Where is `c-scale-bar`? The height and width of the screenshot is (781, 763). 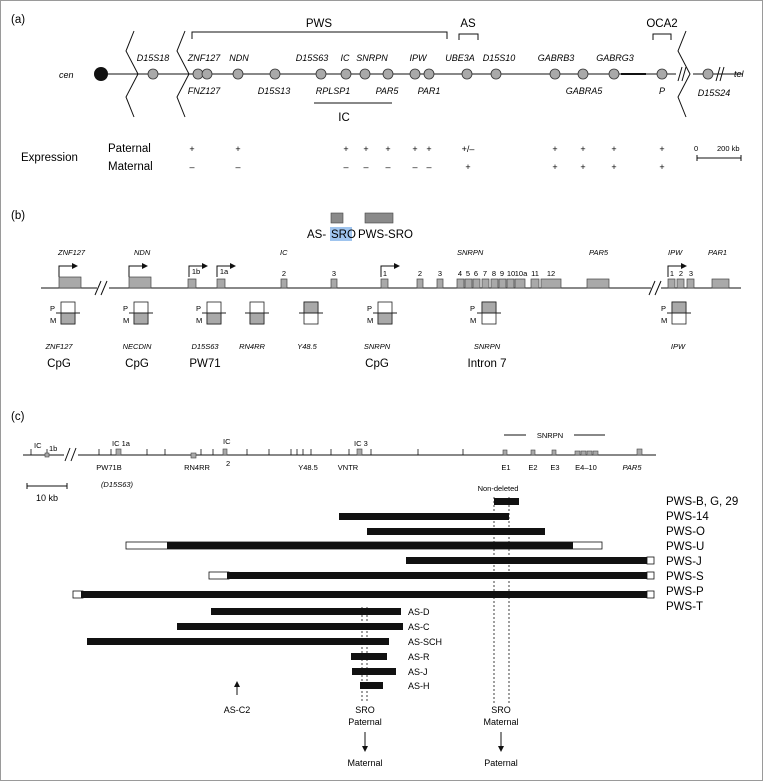 c-scale-bar is located at coordinates (47, 486).